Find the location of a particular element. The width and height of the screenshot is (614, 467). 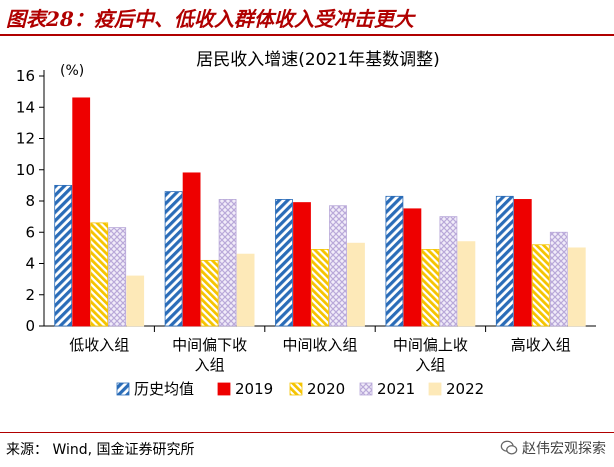

watermark-text: 赵伟宏观探索 is located at coordinates (564, 449).